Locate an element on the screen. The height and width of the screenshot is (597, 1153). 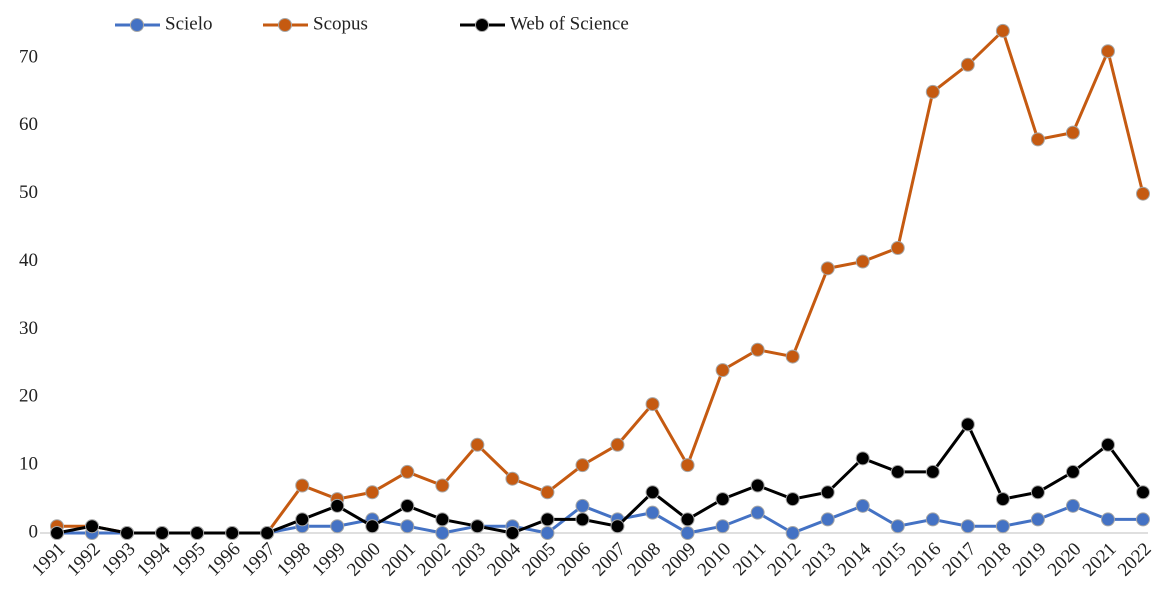
x-tick-label: 1992 is located at coordinates (84, 560).